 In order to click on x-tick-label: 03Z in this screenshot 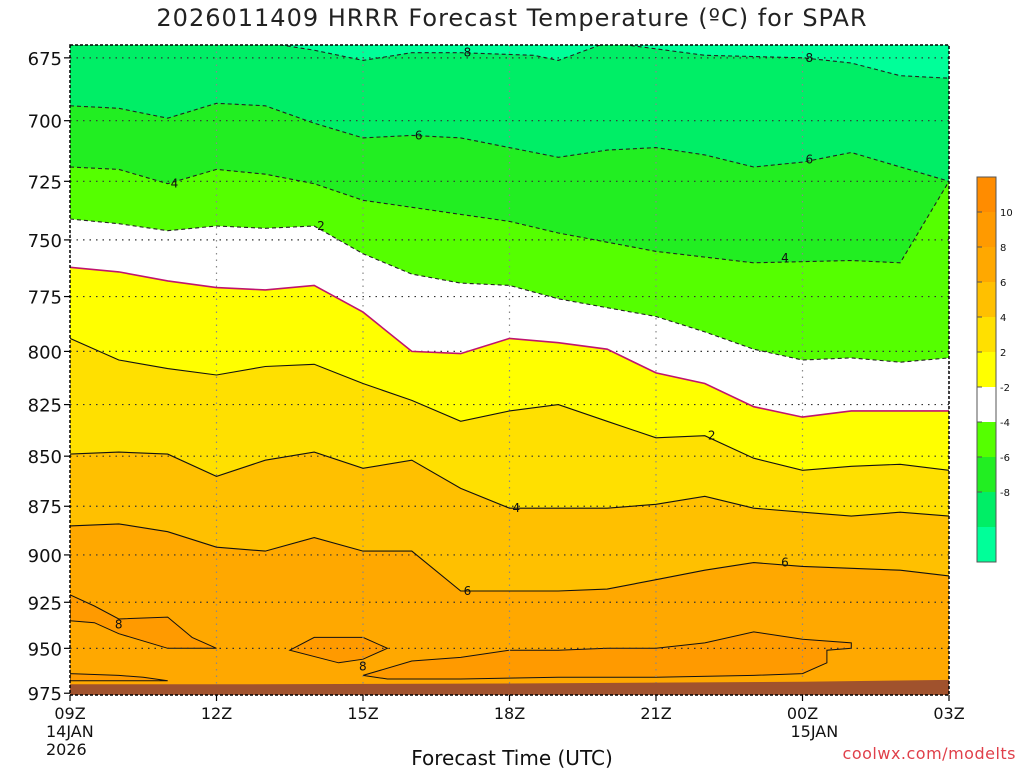, I will do `click(948, 713)`.